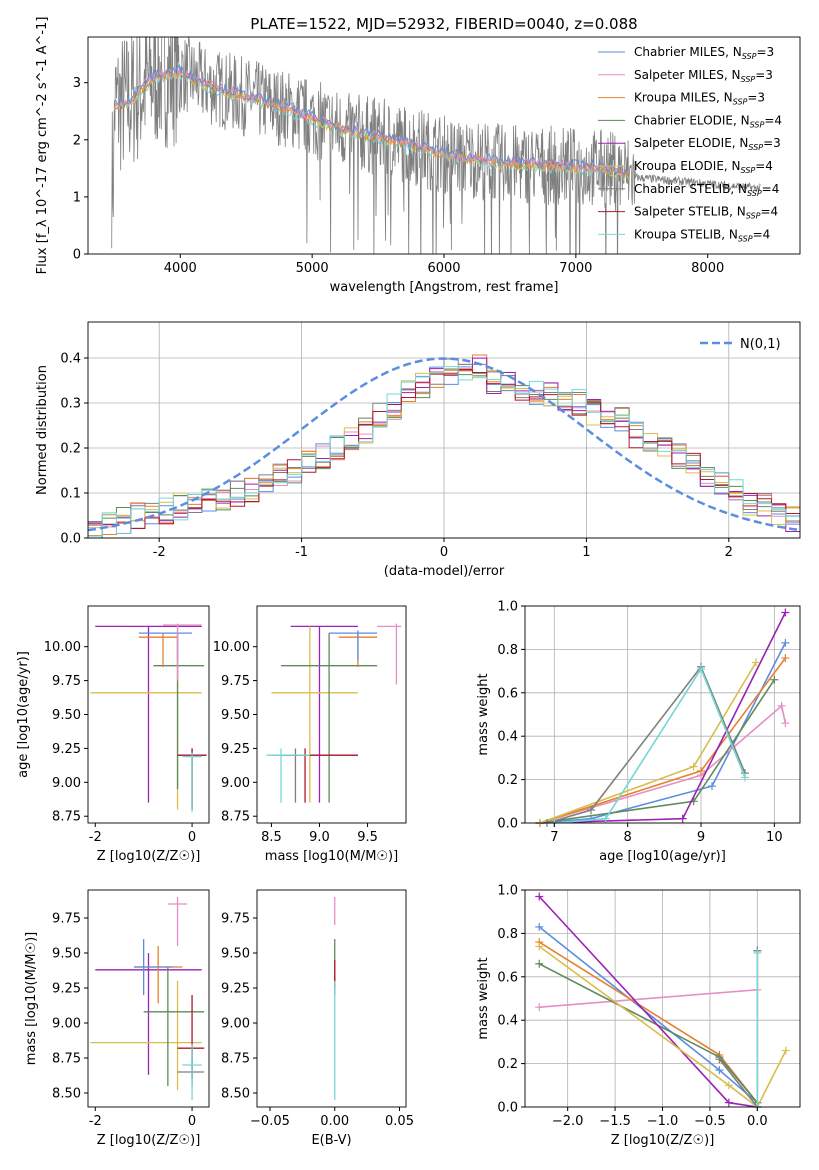  I want to click on spectrum-observed, so click(436, 145).